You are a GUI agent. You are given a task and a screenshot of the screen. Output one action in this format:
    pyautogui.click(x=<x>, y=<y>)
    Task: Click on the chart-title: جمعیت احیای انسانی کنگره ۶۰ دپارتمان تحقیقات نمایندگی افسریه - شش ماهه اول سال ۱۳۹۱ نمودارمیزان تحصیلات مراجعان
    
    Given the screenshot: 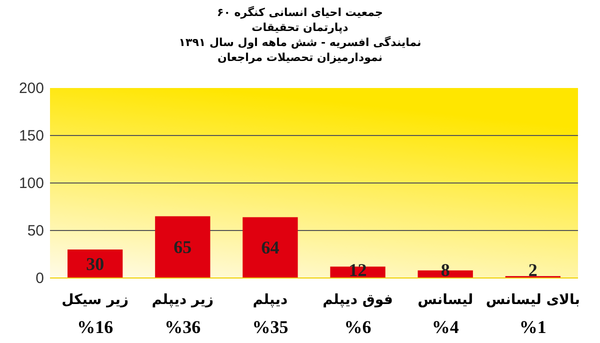 What is the action you would take?
    pyautogui.click(x=300, y=35)
    